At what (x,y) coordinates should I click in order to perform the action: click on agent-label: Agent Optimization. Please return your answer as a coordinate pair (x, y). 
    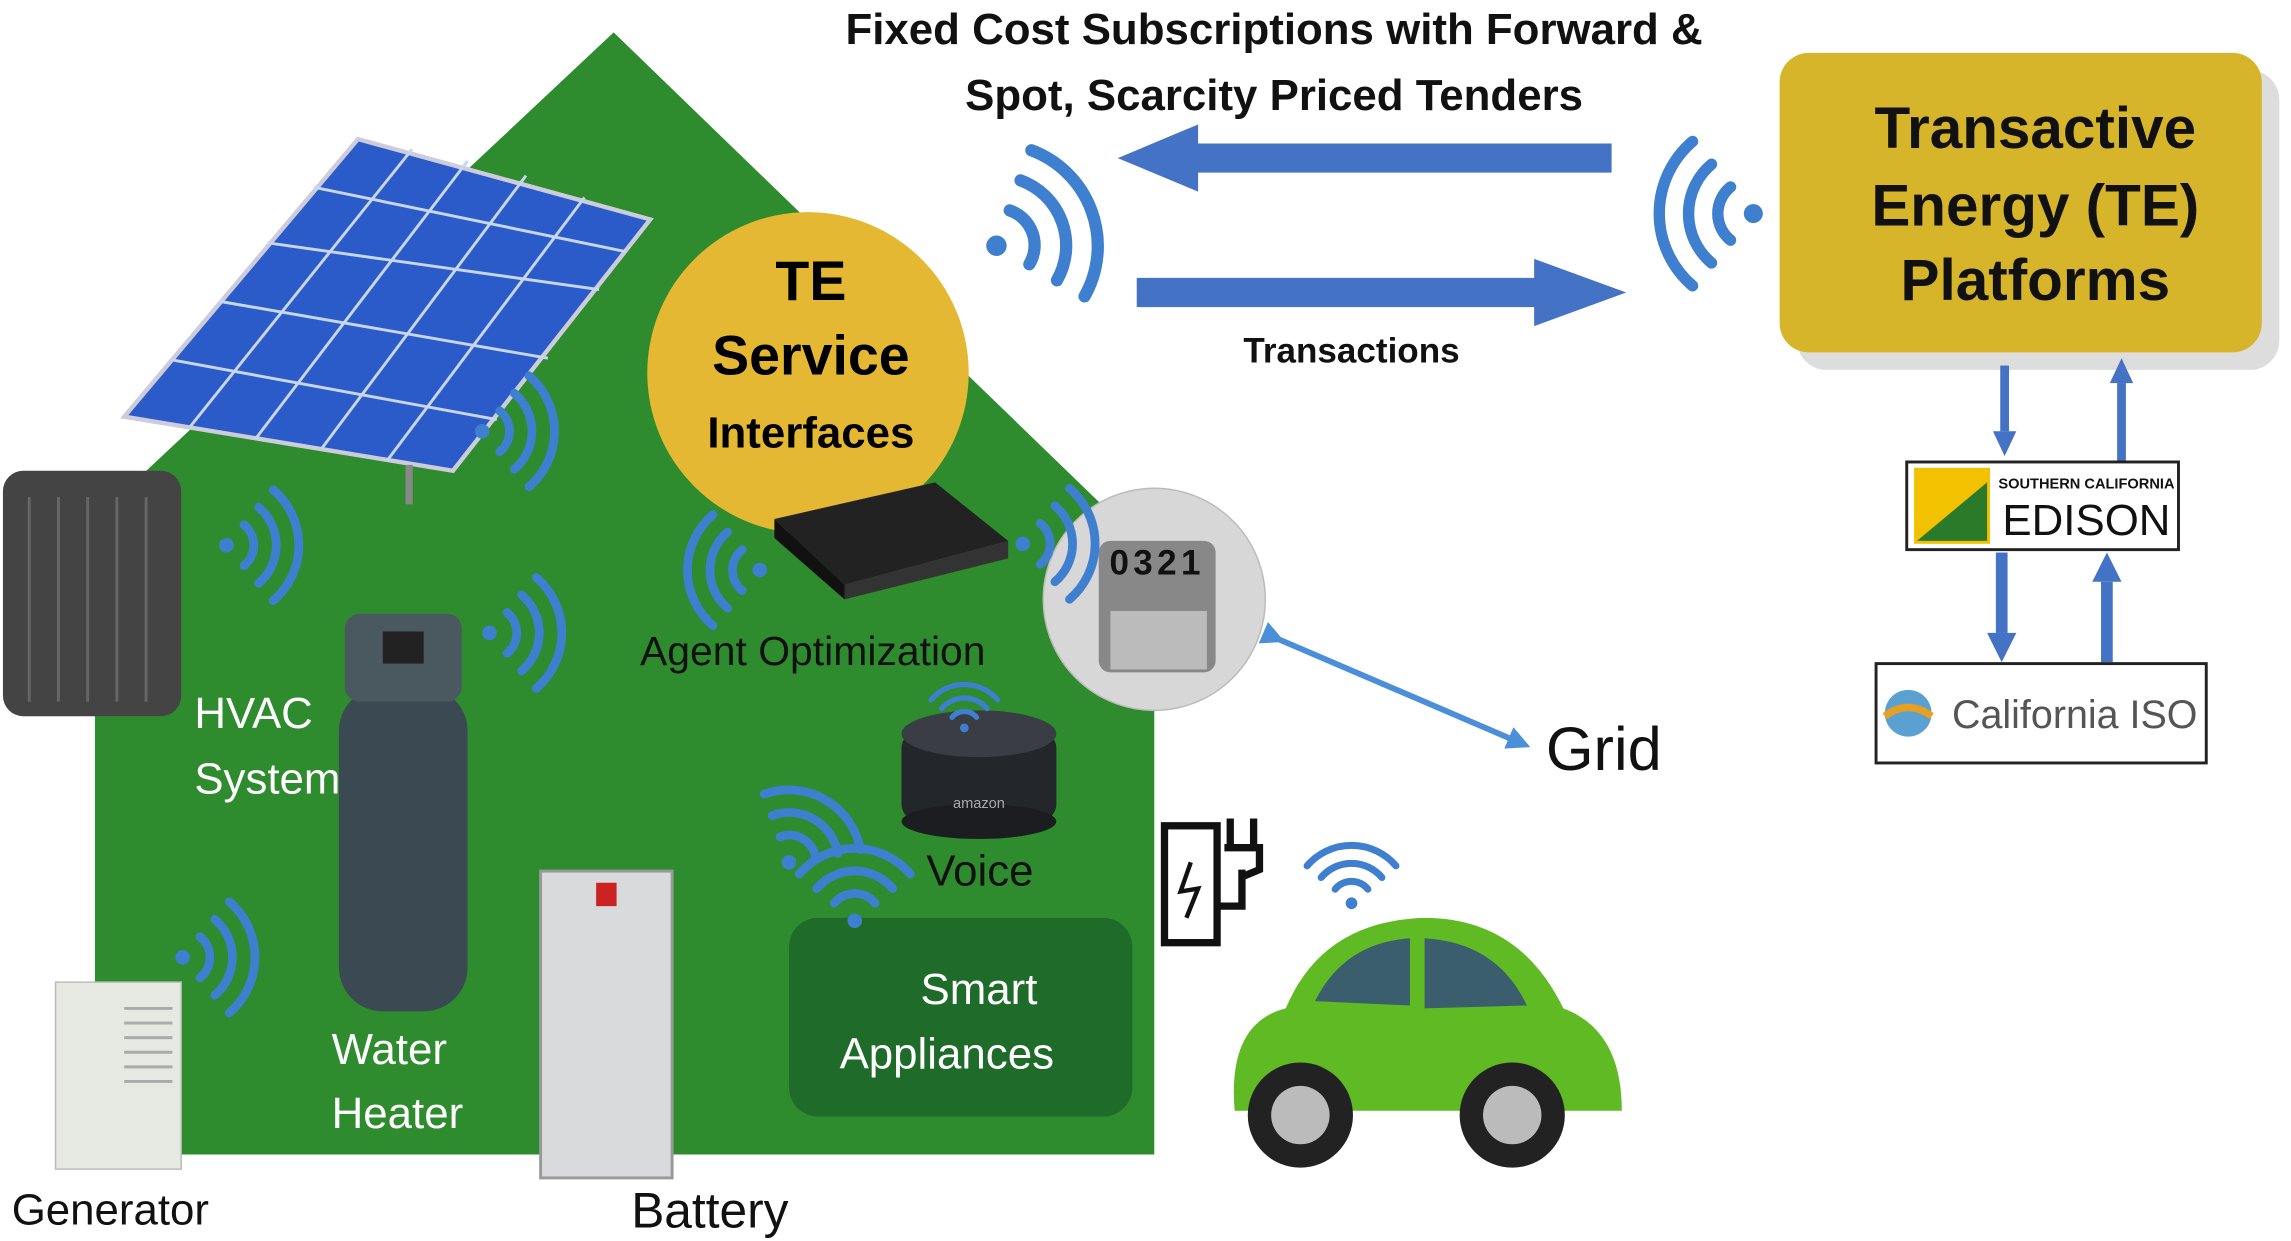
    Looking at the image, I should click on (813, 651).